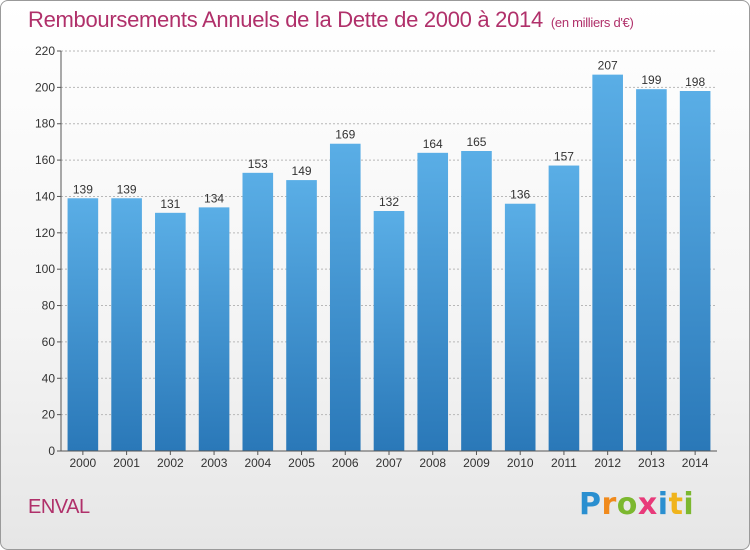 The width and height of the screenshot is (750, 550). What do you see at coordinates (564, 308) in the screenshot?
I see `bar-2011` at bounding box center [564, 308].